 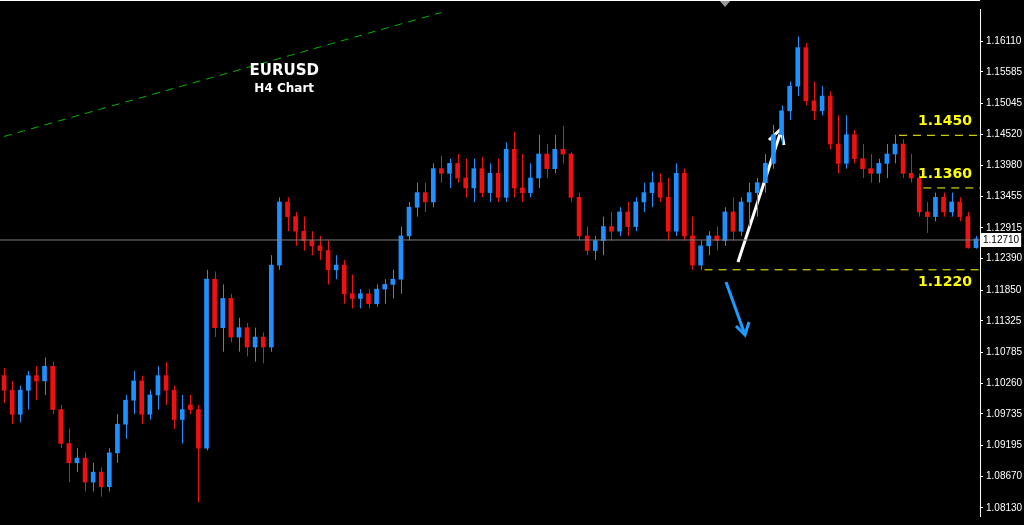 What do you see at coordinates (1004, 196) in the screenshot?
I see `y-tick-label: 1.13455` at bounding box center [1004, 196].